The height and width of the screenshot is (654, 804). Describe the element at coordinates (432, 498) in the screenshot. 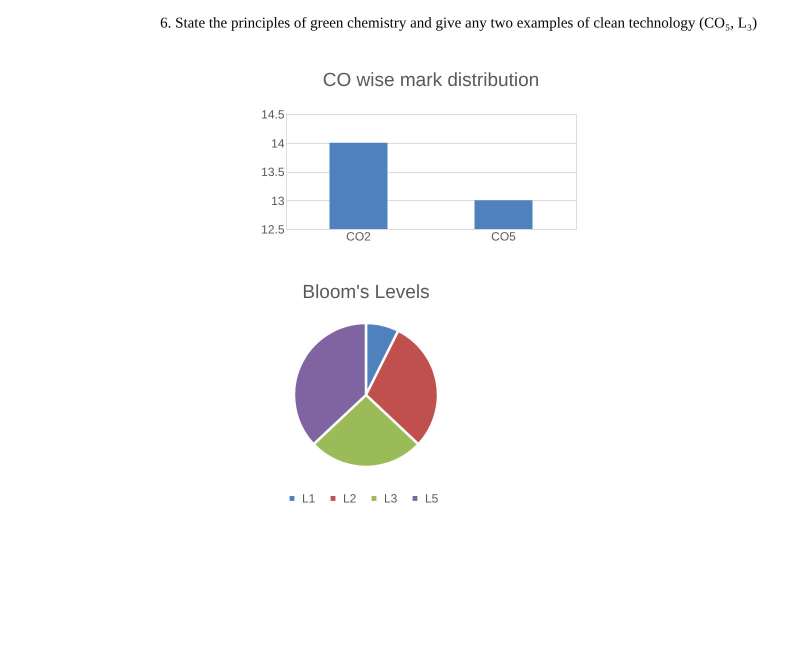

I see `legend-label: L5` at that location.